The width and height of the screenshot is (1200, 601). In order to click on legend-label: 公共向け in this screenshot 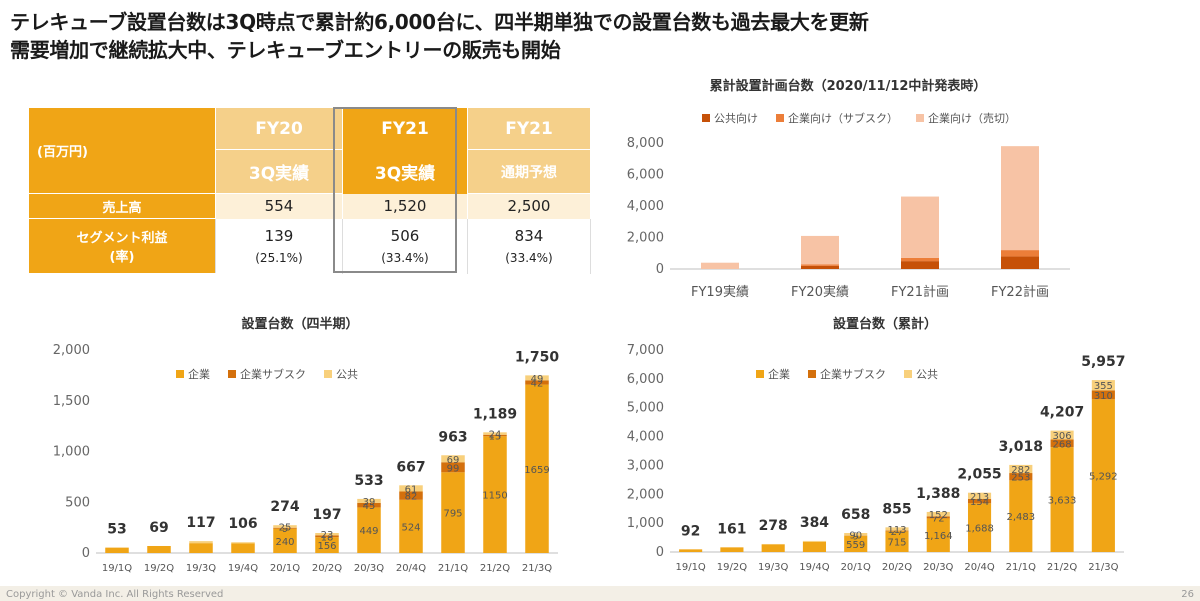, I will do `click(736, 118)`.